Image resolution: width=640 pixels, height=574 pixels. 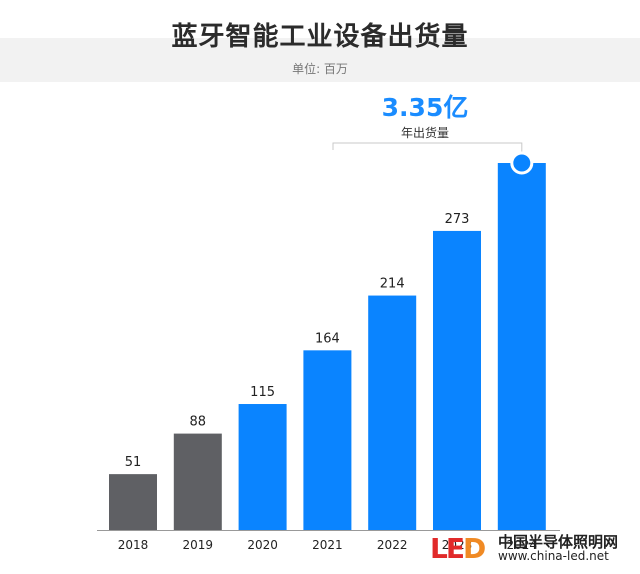 I want to click on tick-label-2020: 2020, so click(x=262, y=545).